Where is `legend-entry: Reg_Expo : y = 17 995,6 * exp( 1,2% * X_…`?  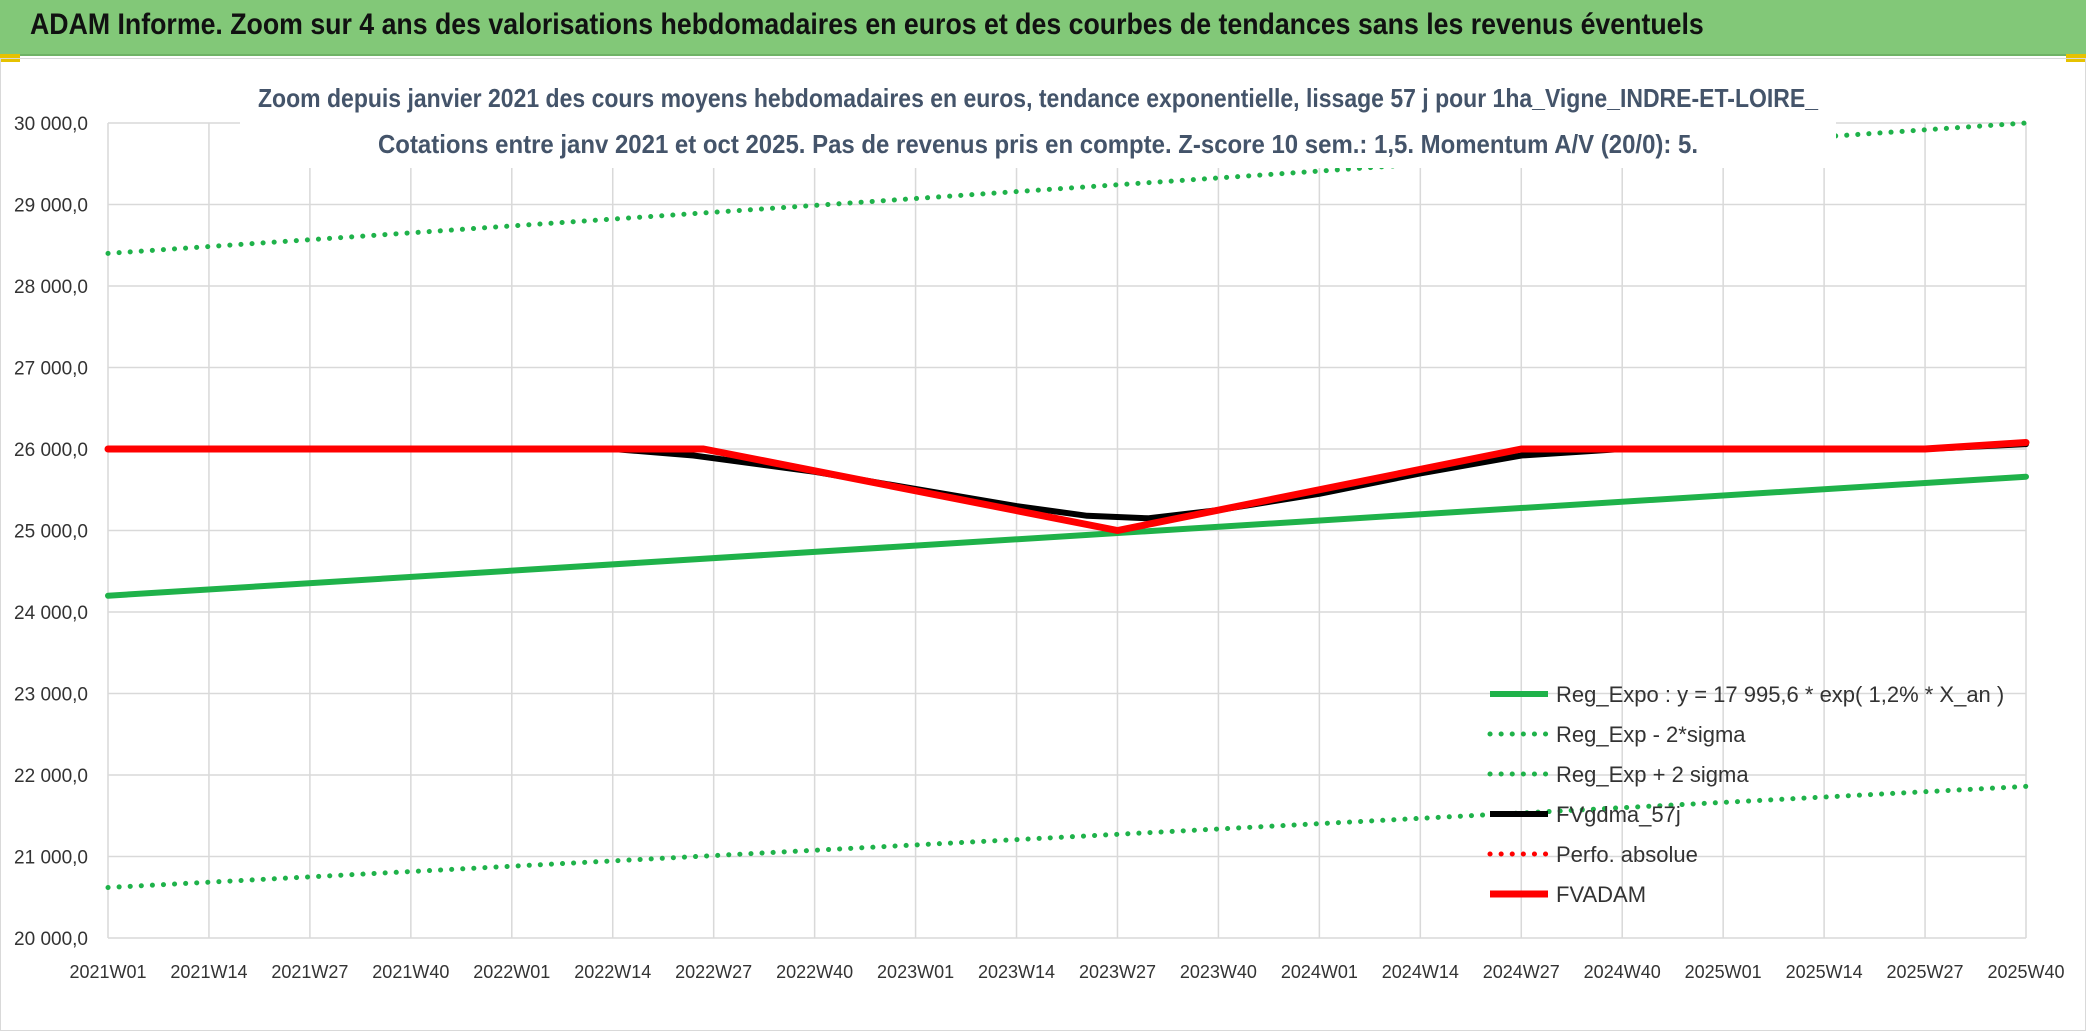
legend-entry: Reg_Expo : y = 17 995,6 * exp( 1,2% * X_… is located at coordinates (1780, 694).